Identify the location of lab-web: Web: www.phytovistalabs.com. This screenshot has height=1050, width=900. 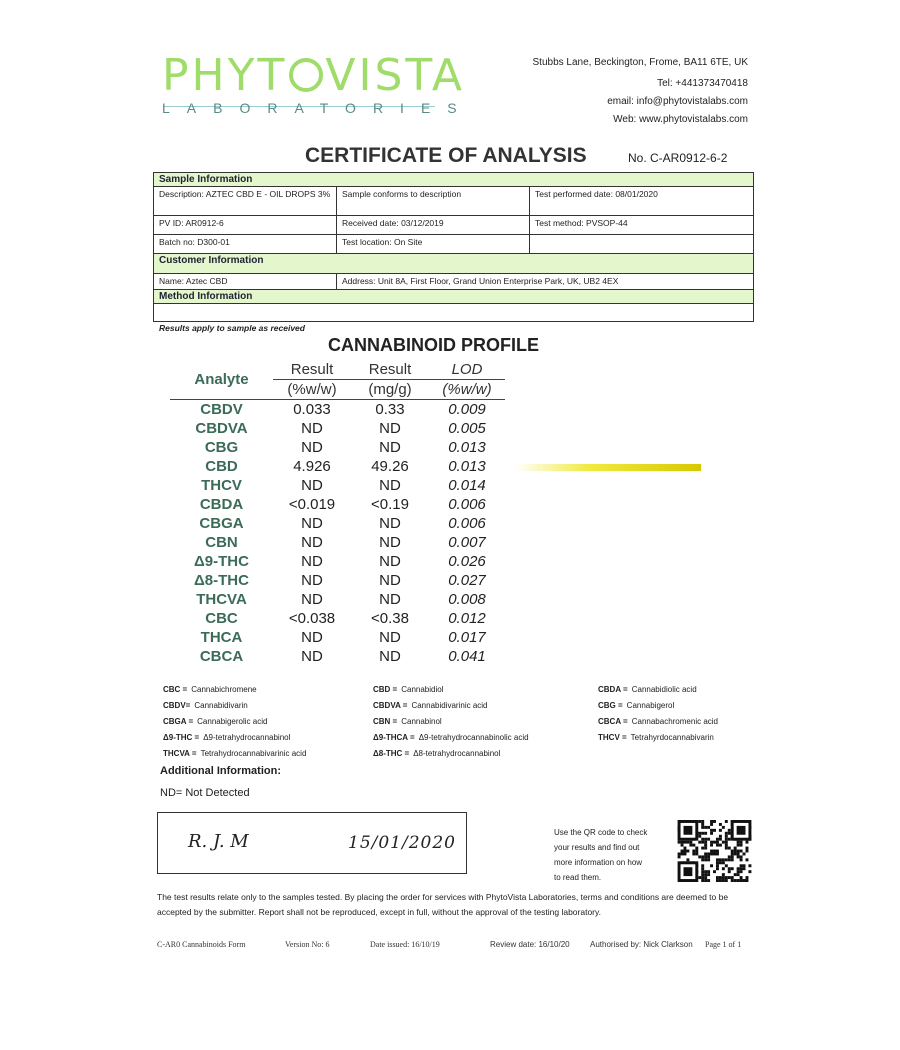
(680, 119).